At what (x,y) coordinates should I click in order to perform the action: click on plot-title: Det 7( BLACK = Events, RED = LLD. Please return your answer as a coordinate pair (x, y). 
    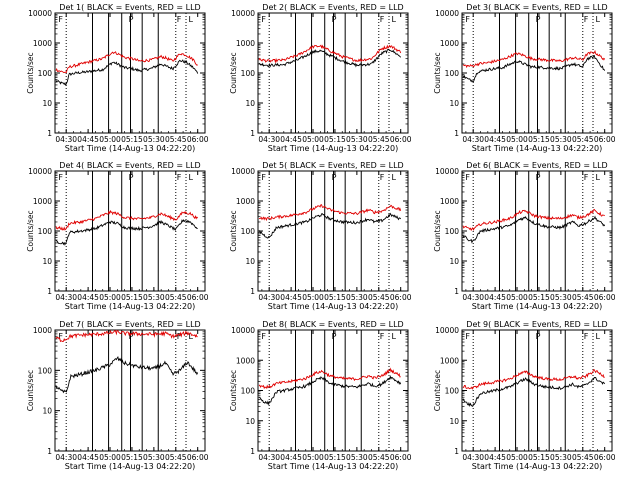
    Looking at the image, I should click on (129, 324).